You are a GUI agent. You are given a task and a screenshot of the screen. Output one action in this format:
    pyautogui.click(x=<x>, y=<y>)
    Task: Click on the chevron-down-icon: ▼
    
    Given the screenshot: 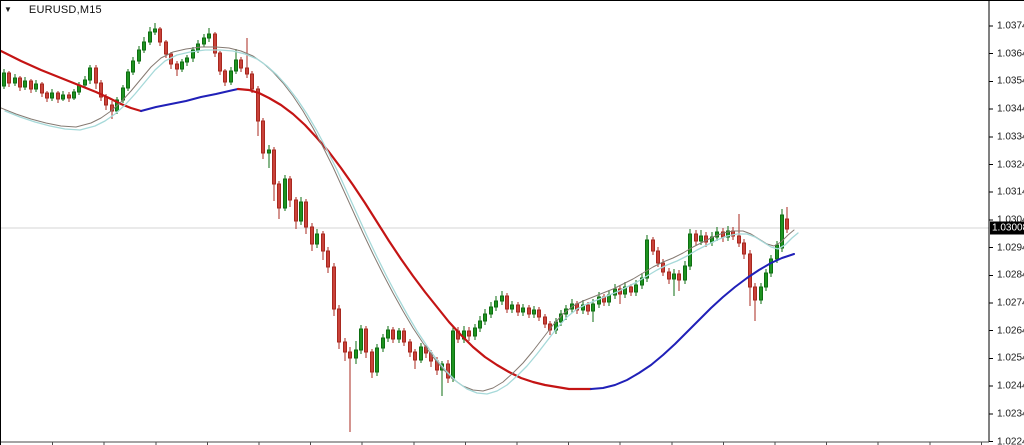 What is the action you would take?
    pyautogui.click(x=8, y=9)
    